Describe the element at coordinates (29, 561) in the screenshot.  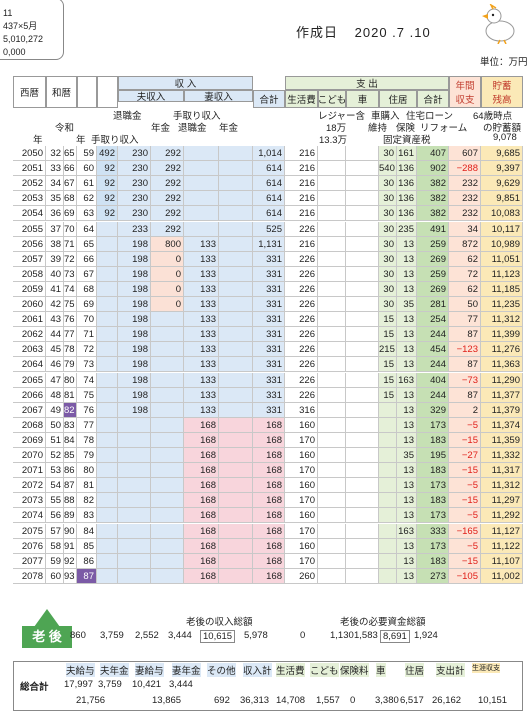
I see `table-cell: 2077` at that location.